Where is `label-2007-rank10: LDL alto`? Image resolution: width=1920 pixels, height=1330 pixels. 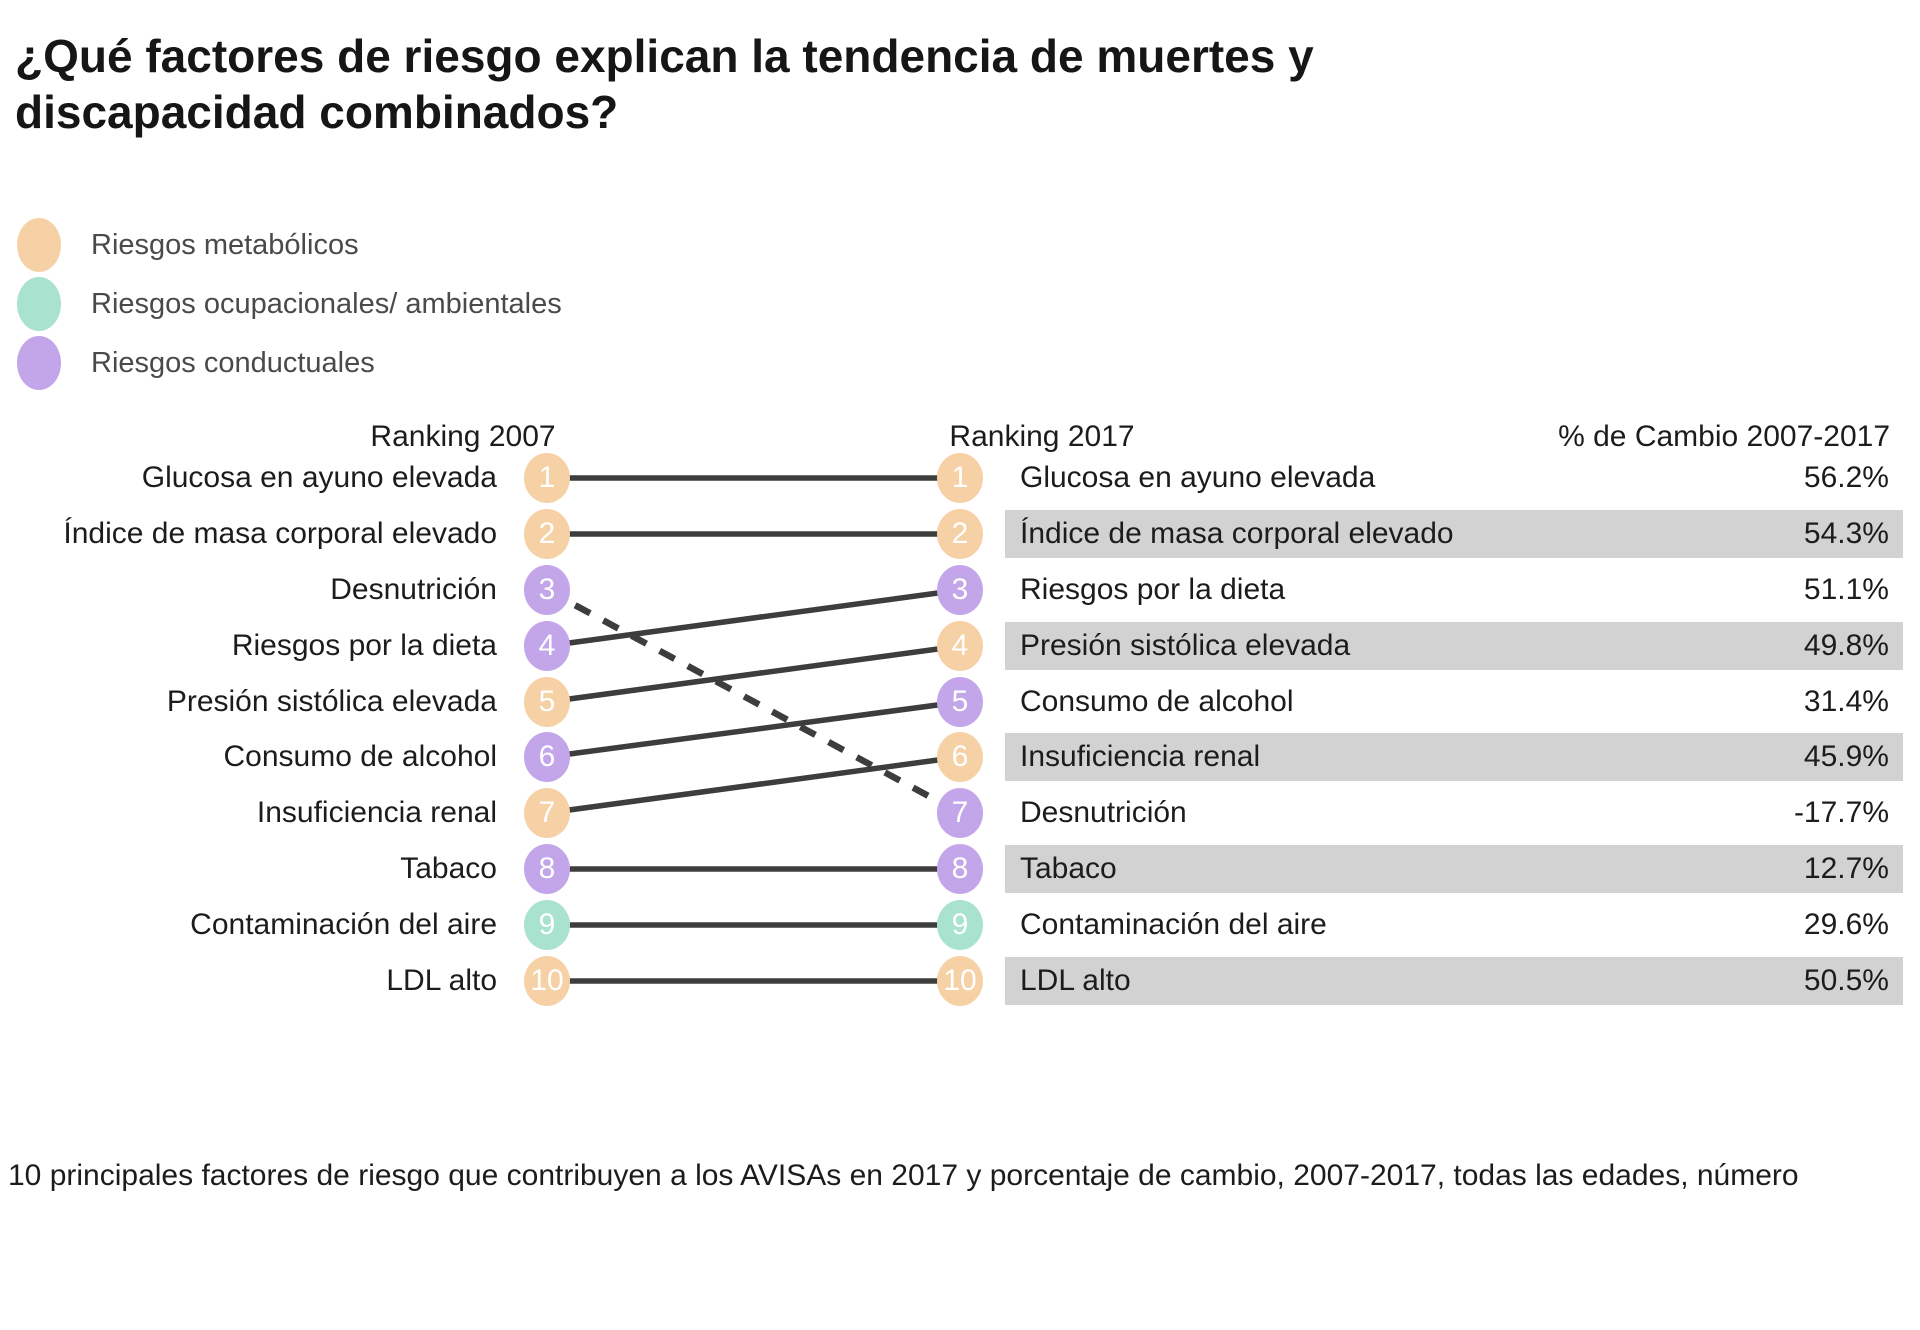
label-2007-rank10: LDL alto is located at coordinates (441, 980).